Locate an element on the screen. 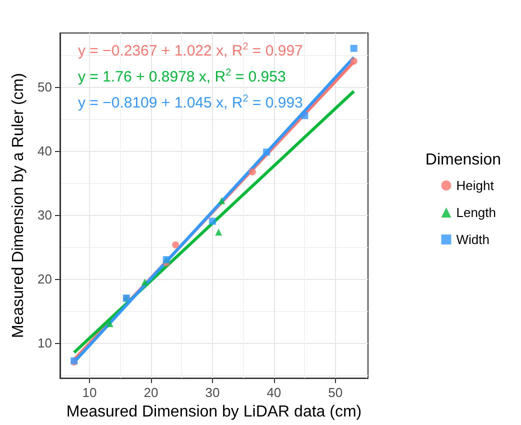  x-tick-label: 20 is located at coordinates (151, 392).